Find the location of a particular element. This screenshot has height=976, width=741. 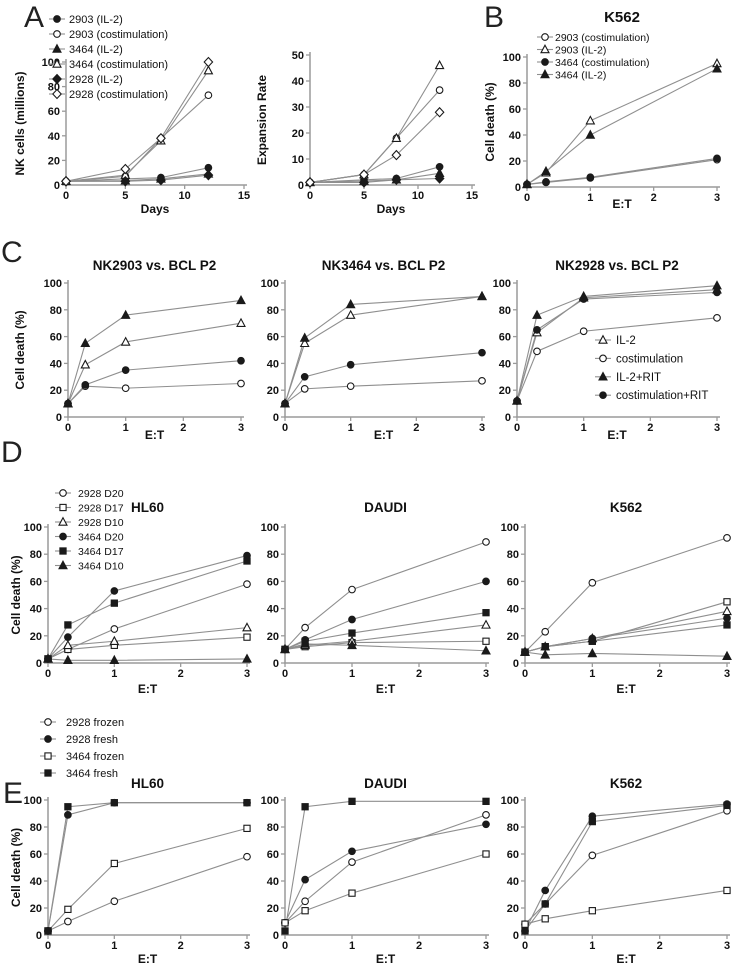

legend-label: 3464 (costimulation) is located at coordinates (602, 63).